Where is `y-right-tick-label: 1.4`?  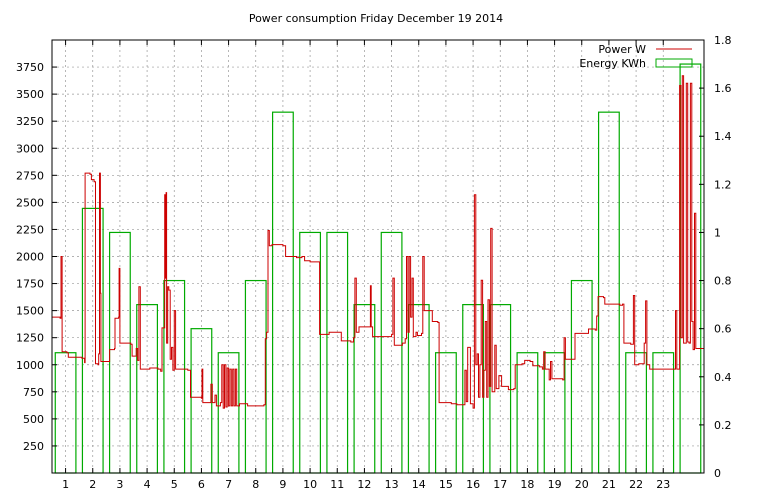
y-right-tick-label: 1.4 is located at coordinates (723, 136).